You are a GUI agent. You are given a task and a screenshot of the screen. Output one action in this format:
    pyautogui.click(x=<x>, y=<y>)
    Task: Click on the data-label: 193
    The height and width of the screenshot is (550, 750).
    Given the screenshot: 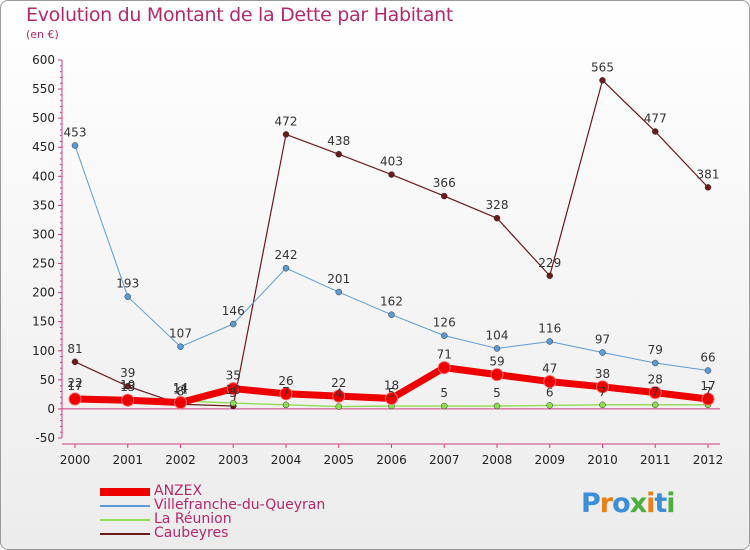 What is the action you would take?
    pyautogui.click(x=127, y=284)
    